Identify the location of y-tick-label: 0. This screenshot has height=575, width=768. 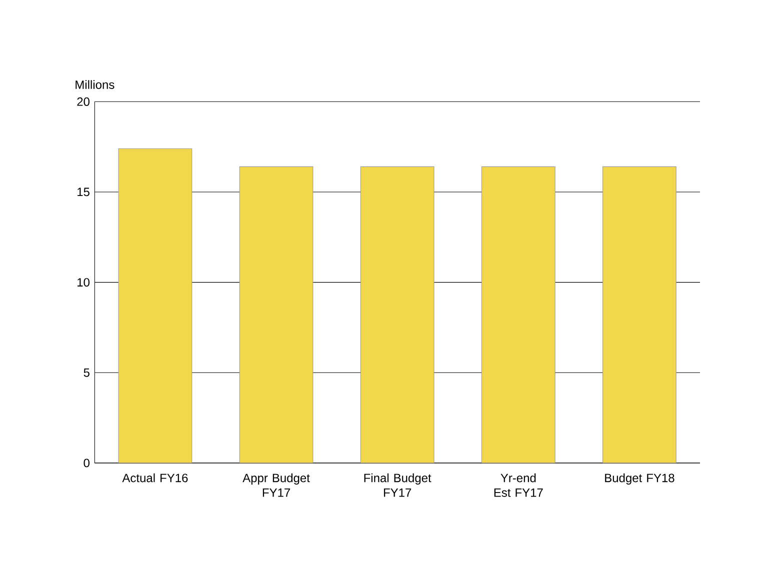
(87, 463).